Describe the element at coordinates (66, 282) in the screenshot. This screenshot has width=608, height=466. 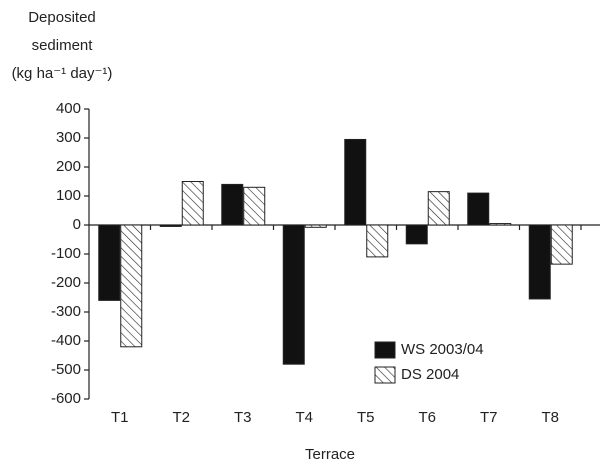
I see `y-tick-label: -200` at that location.